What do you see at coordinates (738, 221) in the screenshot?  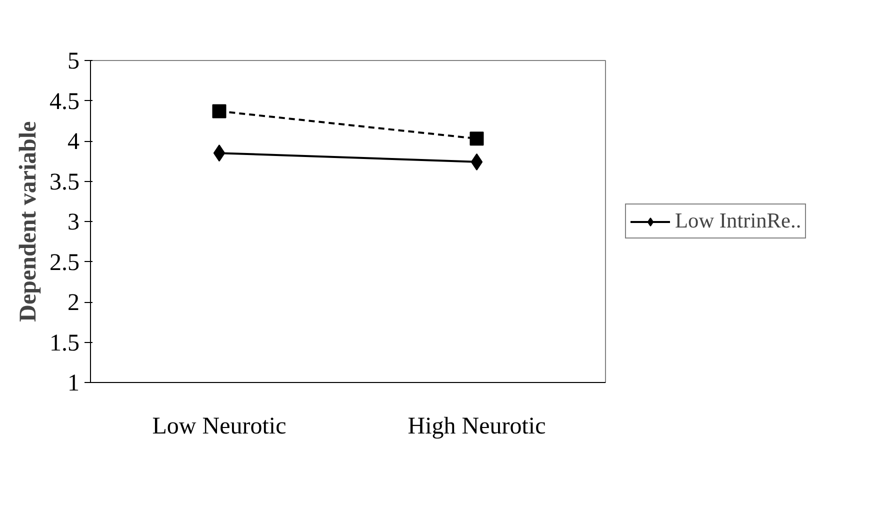 I see `legend-label: Low IntrinRe..` at bounding box center [738, 221].